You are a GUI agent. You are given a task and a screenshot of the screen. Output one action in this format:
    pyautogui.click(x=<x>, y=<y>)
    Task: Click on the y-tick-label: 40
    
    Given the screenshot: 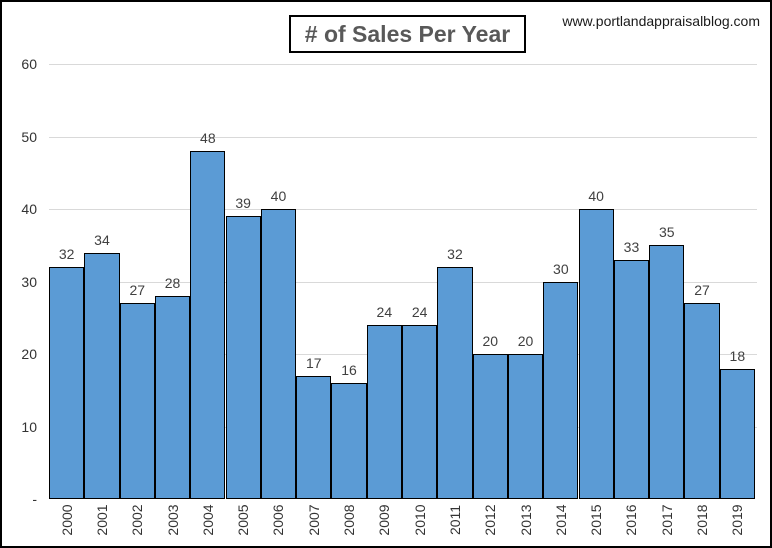 What is the action you would take?
    pyautogui.click(x=29, y=209)
    